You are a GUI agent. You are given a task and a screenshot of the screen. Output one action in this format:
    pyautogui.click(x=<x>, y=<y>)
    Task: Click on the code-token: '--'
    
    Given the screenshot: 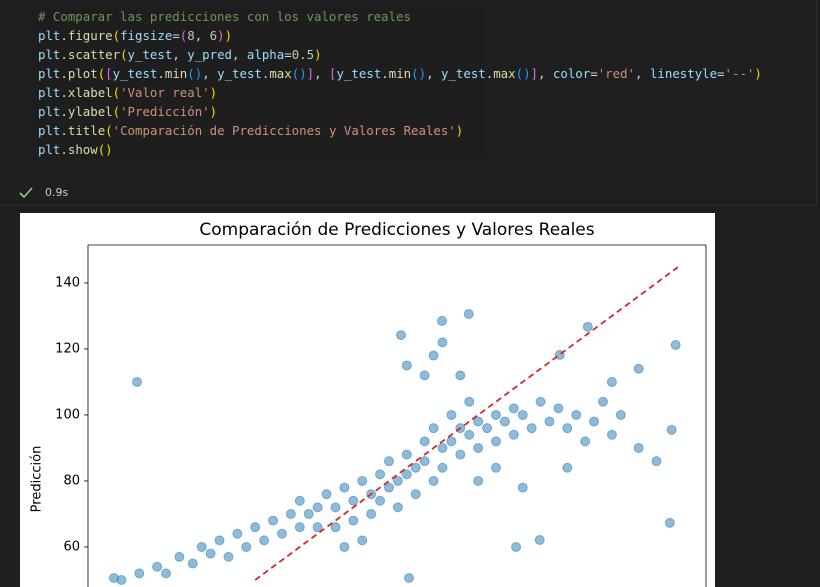 What is the action you would take?
    pyautogui.click(x=739, y=73)
    